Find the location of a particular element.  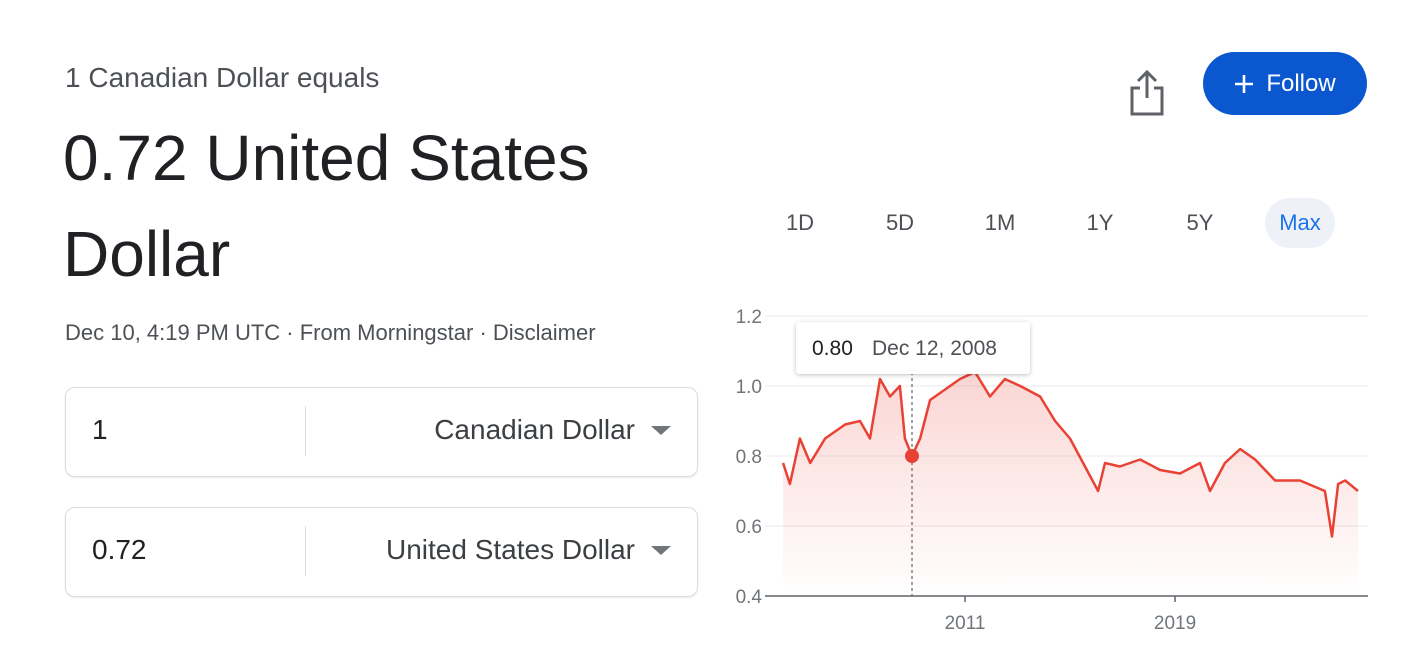

range-tab: 1Y is located at coordinates (1100, 222).